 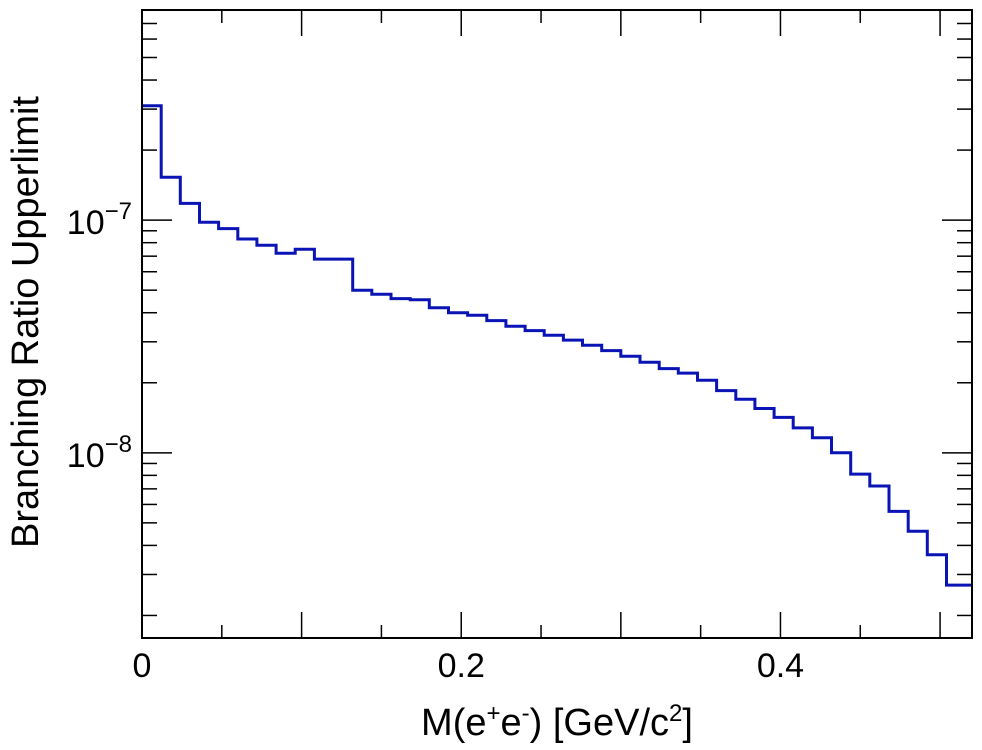 What do you see at coordinates (26, 322) in the screenshot?
I see `y-axis-title: Branching Ratio Upperlimit` at bounding box center [26, 322].